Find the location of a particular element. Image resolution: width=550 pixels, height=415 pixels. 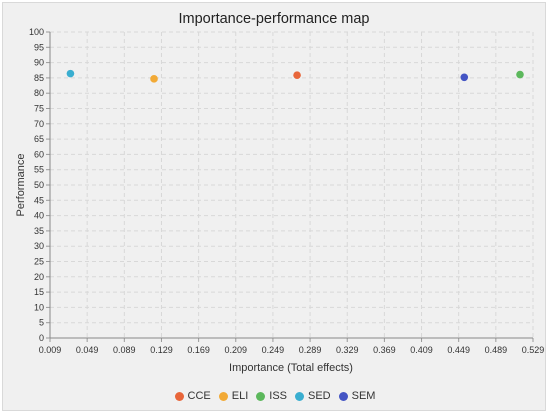

legend-label: ISS is located at coordinates (278, 396).